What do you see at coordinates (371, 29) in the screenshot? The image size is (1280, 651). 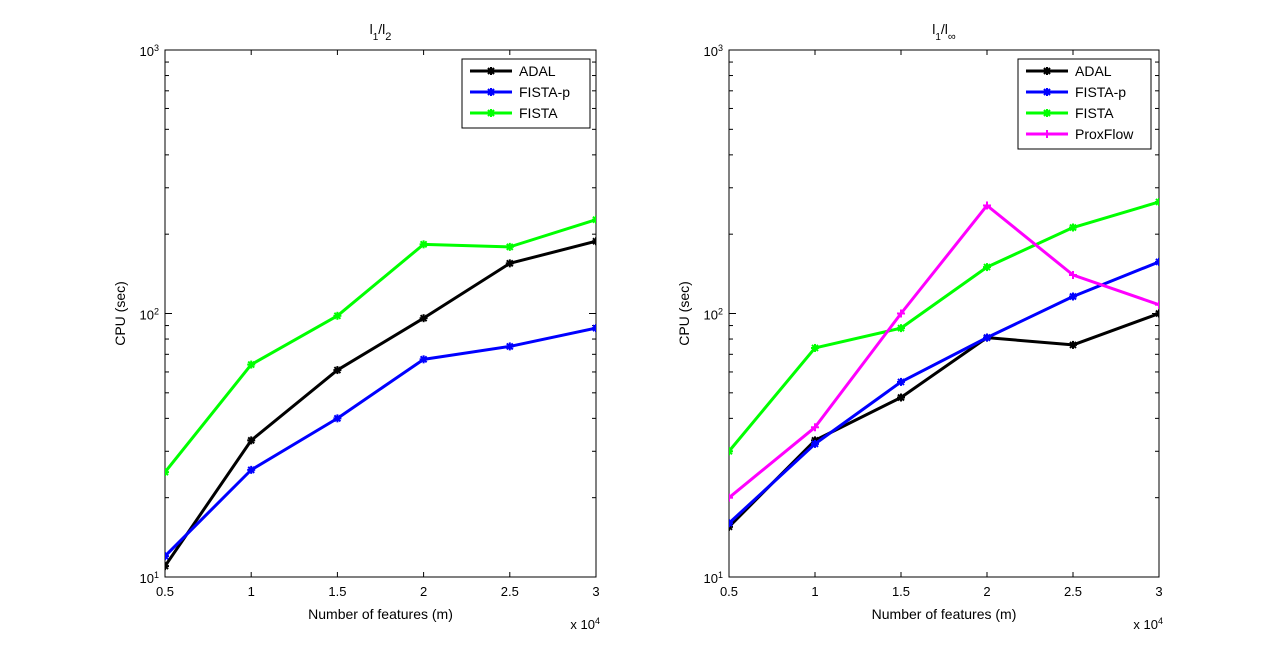 I see `title-base: l` at bounding box center [371, 29].